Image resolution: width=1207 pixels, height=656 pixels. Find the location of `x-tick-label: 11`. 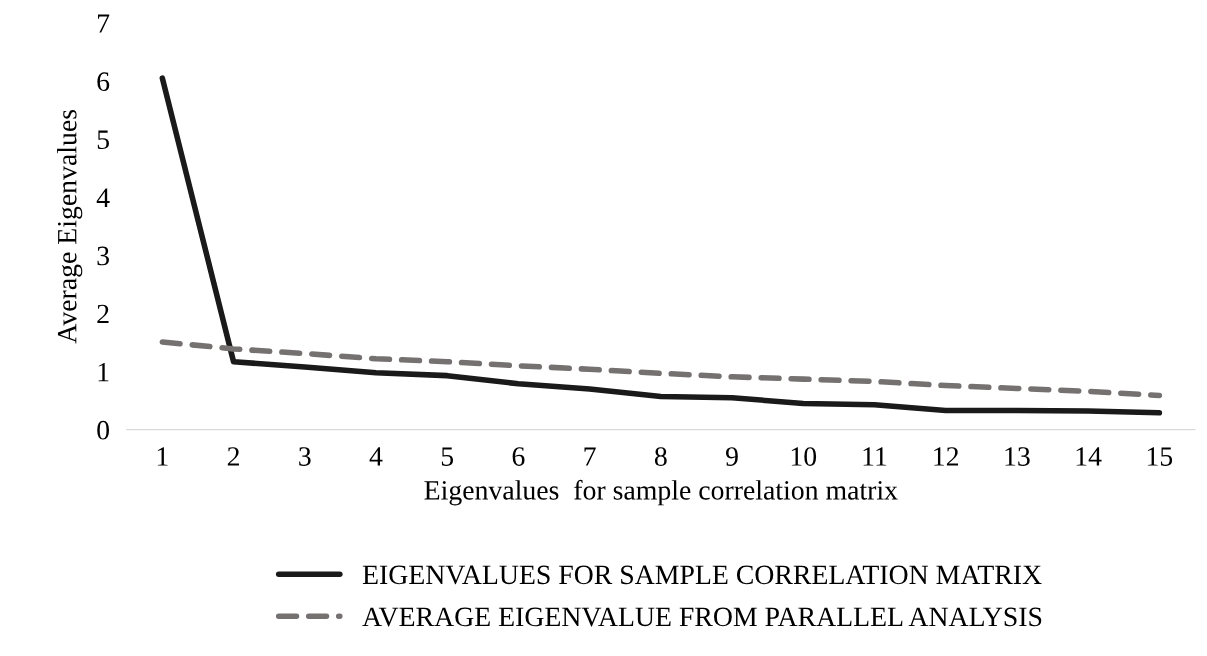

x-tick-label: 11 is located at coordinates (875, 456).